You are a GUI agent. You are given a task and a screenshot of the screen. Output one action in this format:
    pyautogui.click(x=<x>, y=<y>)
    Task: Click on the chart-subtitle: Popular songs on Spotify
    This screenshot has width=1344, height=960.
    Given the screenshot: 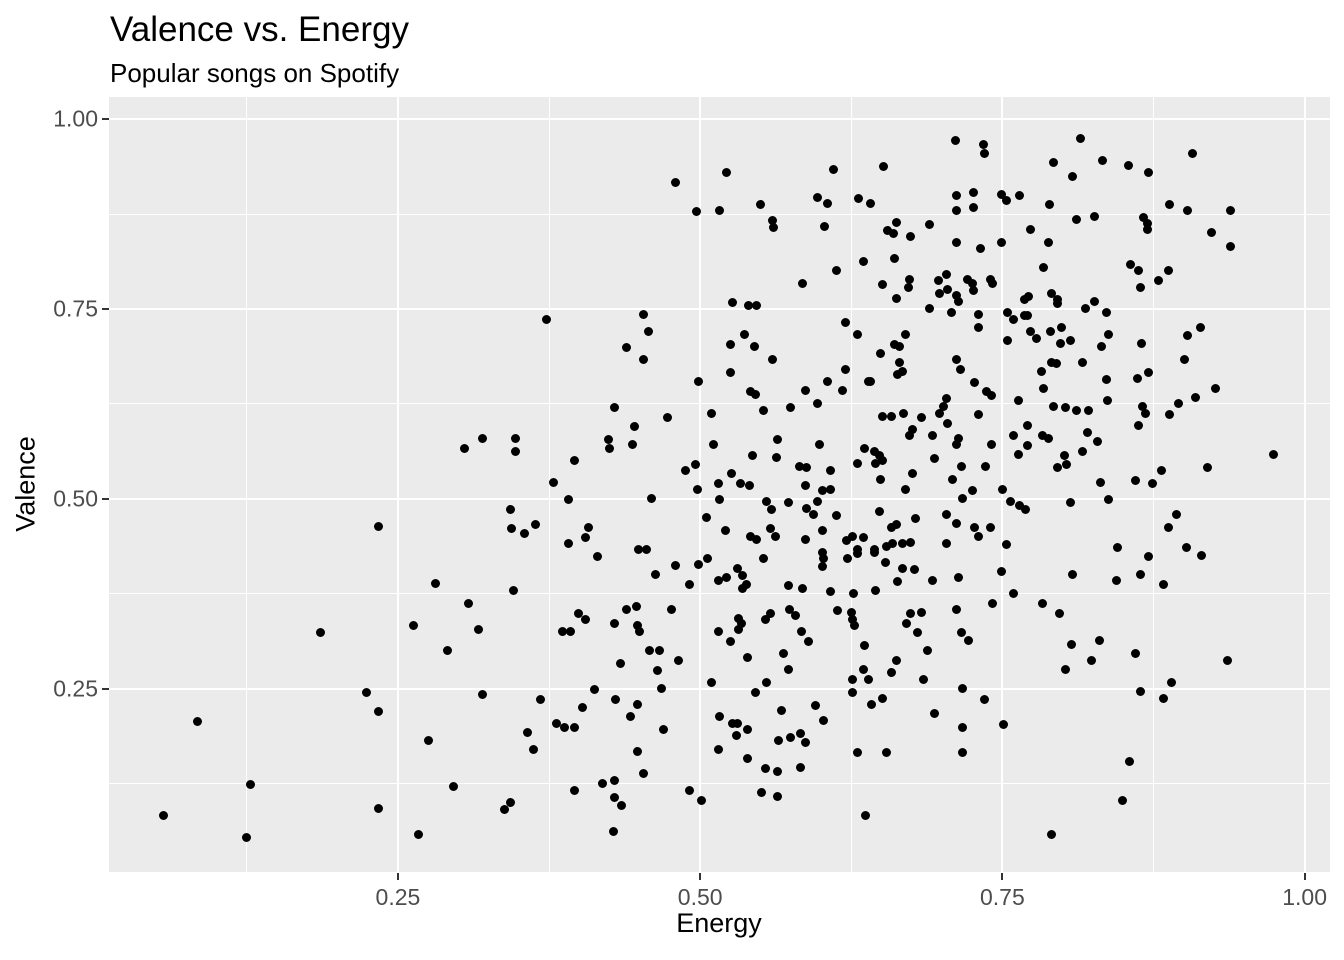 What is the action you would take?
    pyautogui.click(x=255, y=73)
    